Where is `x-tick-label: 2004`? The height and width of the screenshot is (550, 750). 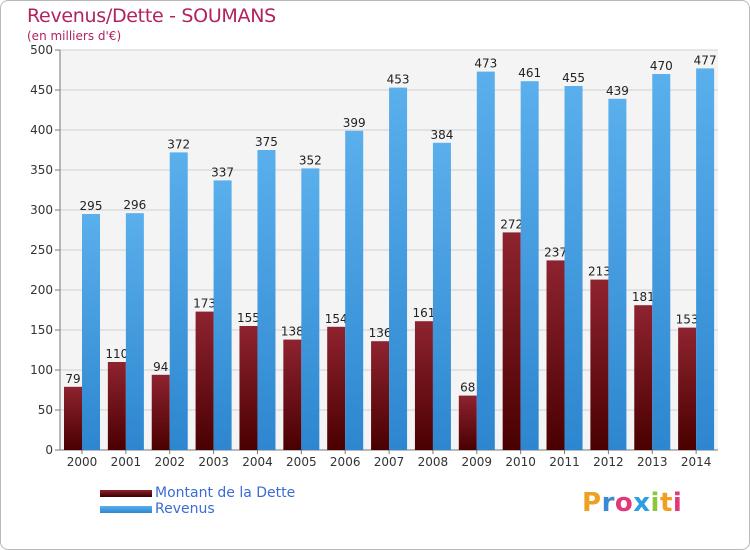 x-tick-label: 2004 is located at coordinates (257, 462).